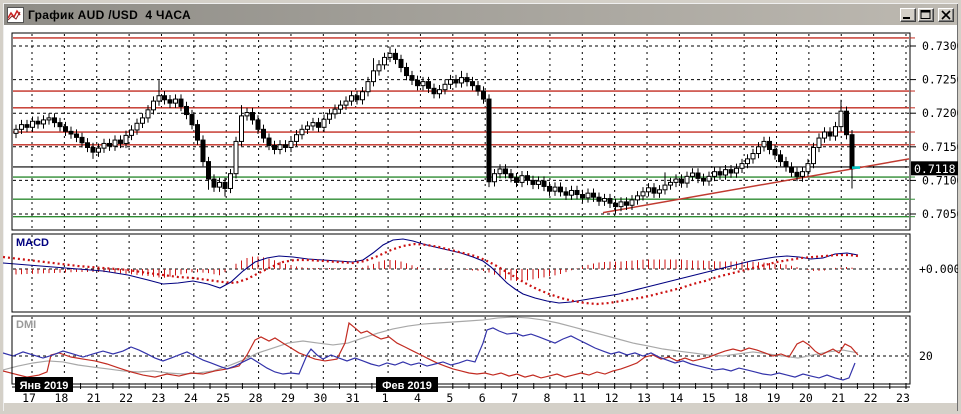 The image size is (961, 414). What do you see at coordinates (941, 113) in the screenshot?
I see `price-label: 0.7200` at bounding box center [941, 113].